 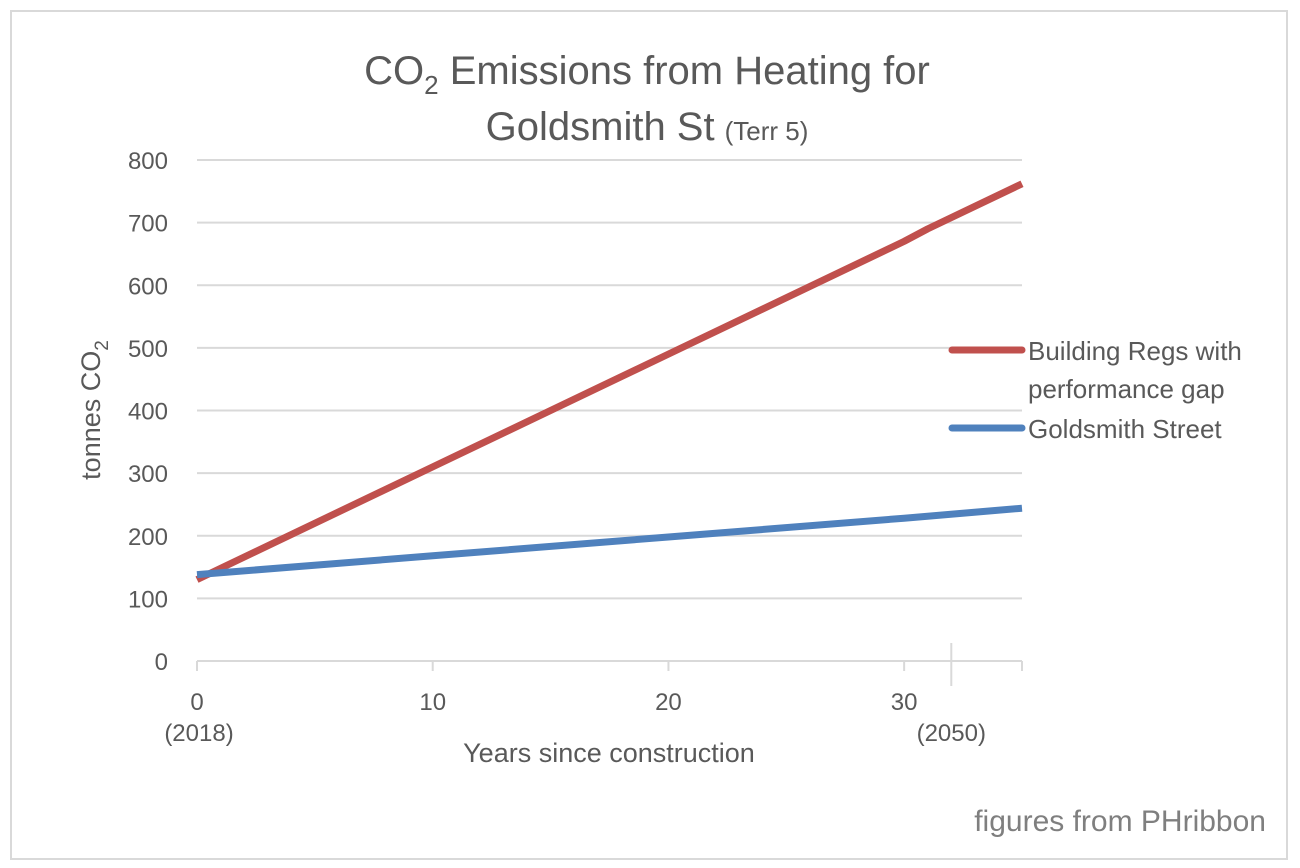 I want to click on title-rest: Emissions from Heating for, so click(x=684, y=71).